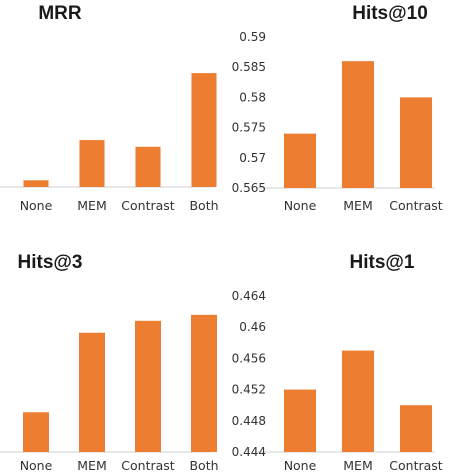 This screenshot has width=474, height=474. Describe the element at coordinates (50, 262) in the screenshot. I see `chart-title: Hits@3` at that location.